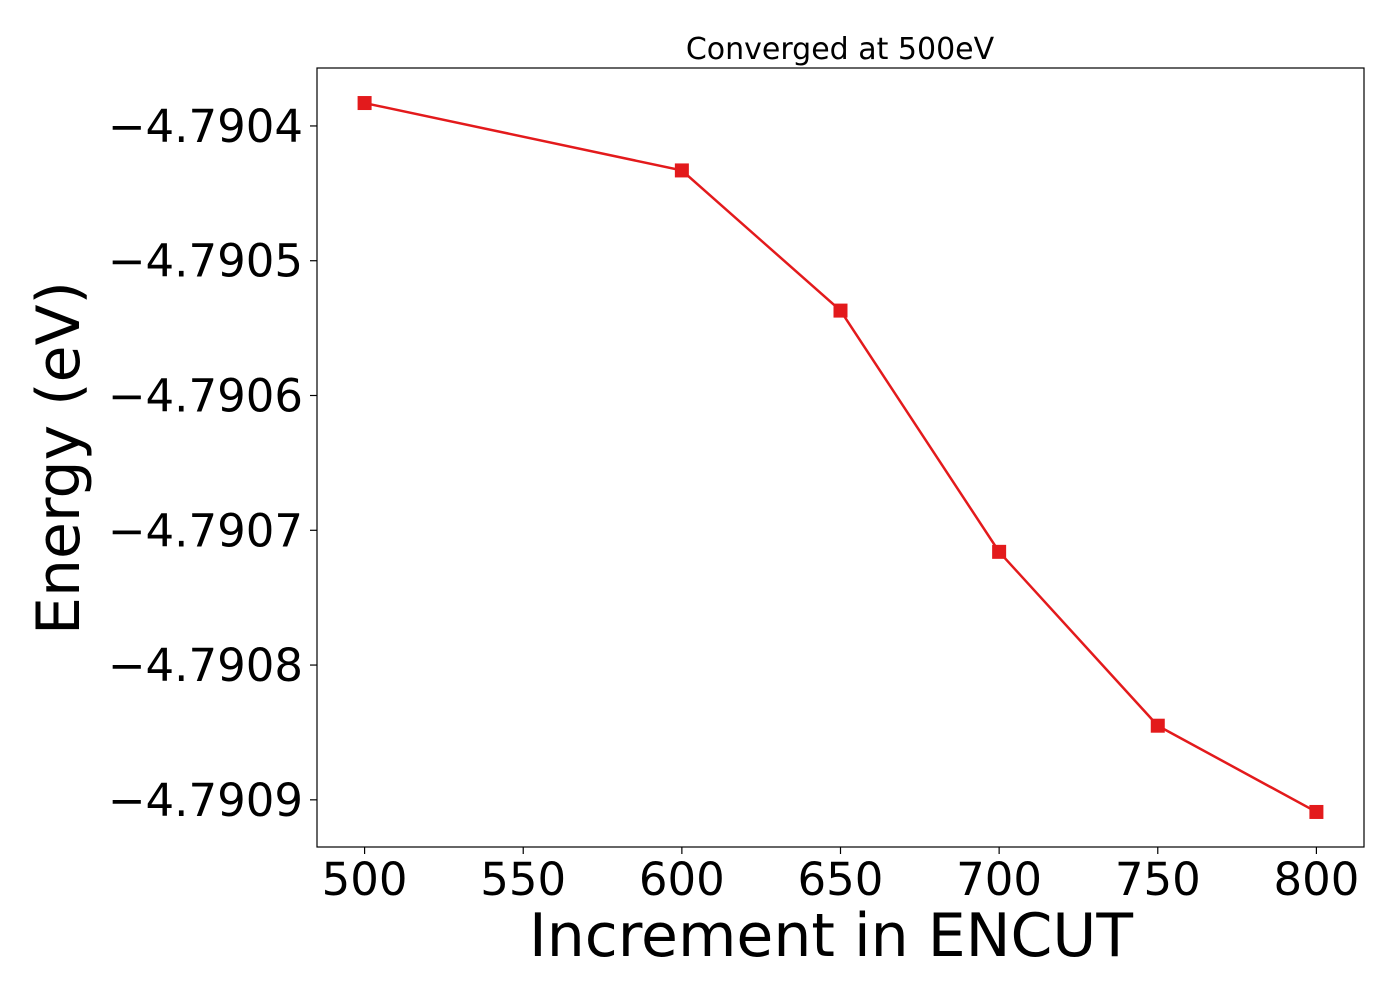 This screenshot has width=1400, height=1000. What do you see at coordinates (365, 879) in the screenshot?
I see `x-tick-label: 500` at bounding box center [365, 879].